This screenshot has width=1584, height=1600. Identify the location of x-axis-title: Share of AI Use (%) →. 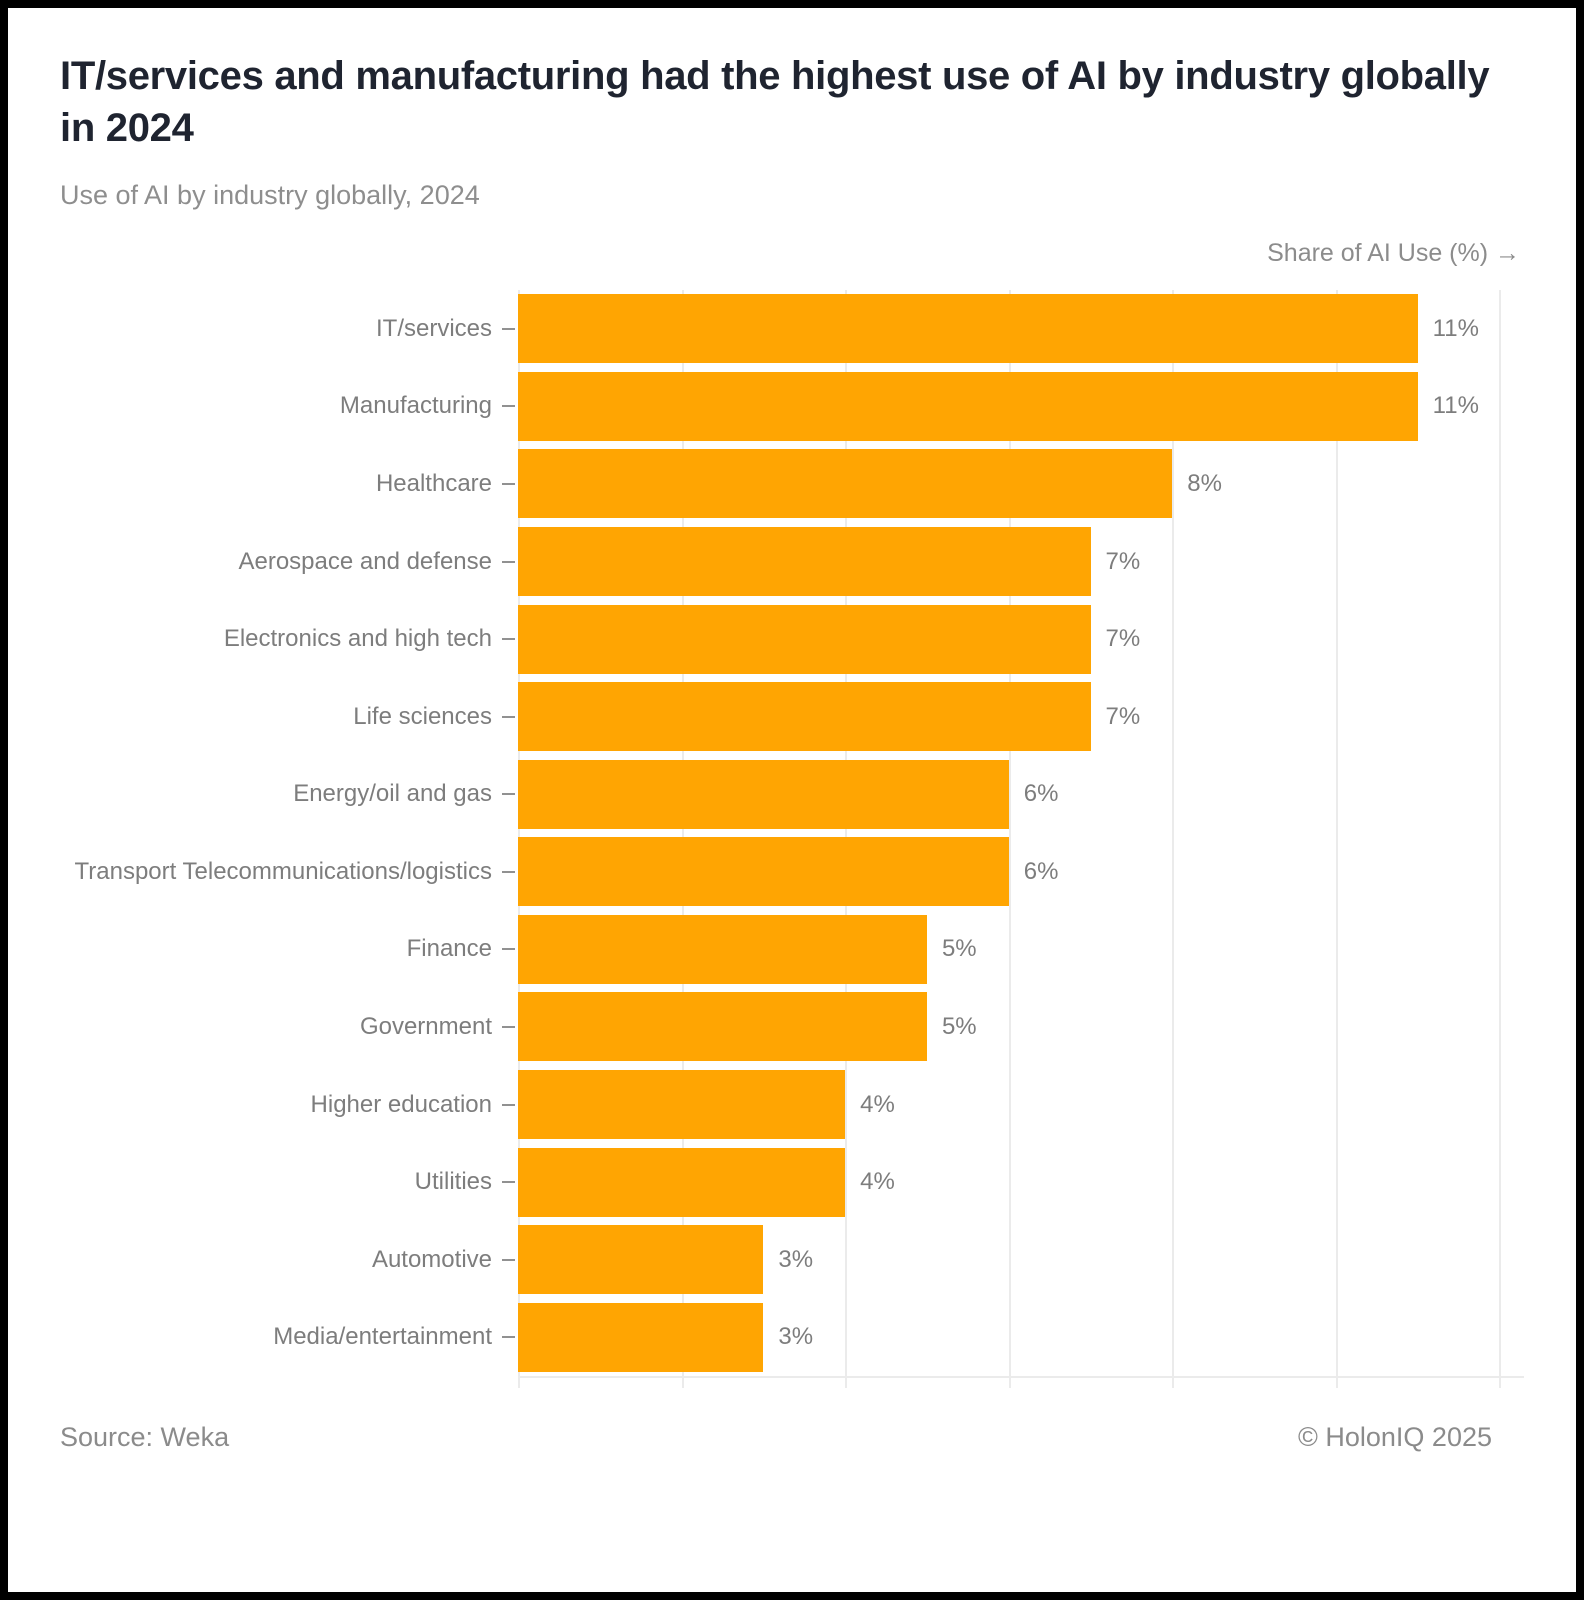
(1393, 253).